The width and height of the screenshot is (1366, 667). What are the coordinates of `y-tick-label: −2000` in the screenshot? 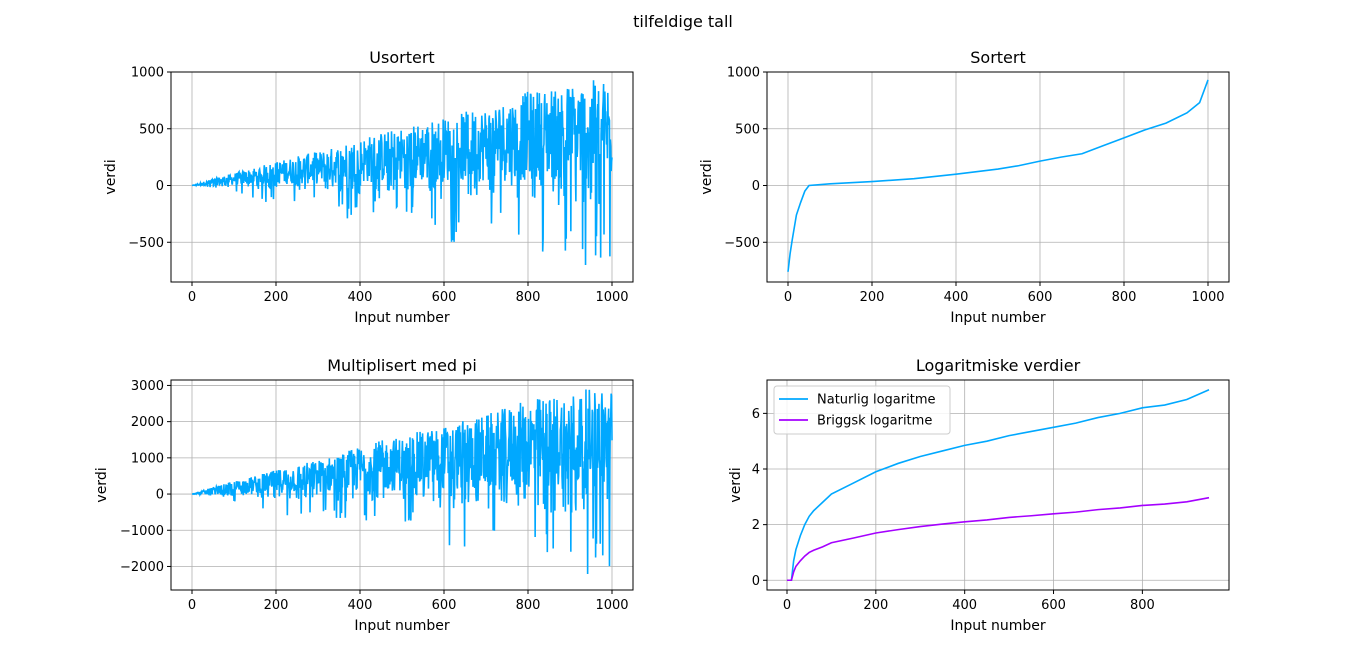 It's located at (142, 567).